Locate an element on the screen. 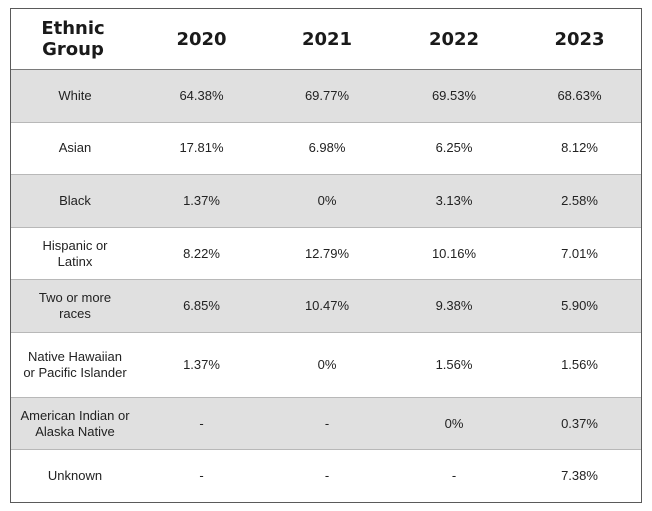 This screenshot has width=652, height=511. header-2020: 2020 is located at coordinates (201, 39).